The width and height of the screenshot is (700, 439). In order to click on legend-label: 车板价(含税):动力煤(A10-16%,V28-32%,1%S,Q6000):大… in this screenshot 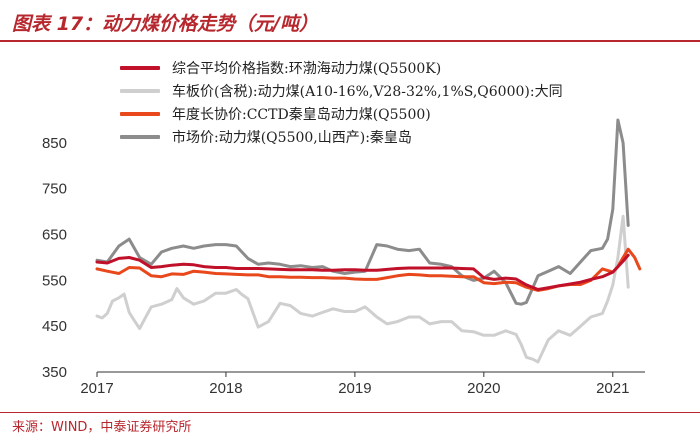, I will do `click(367, 91)`.